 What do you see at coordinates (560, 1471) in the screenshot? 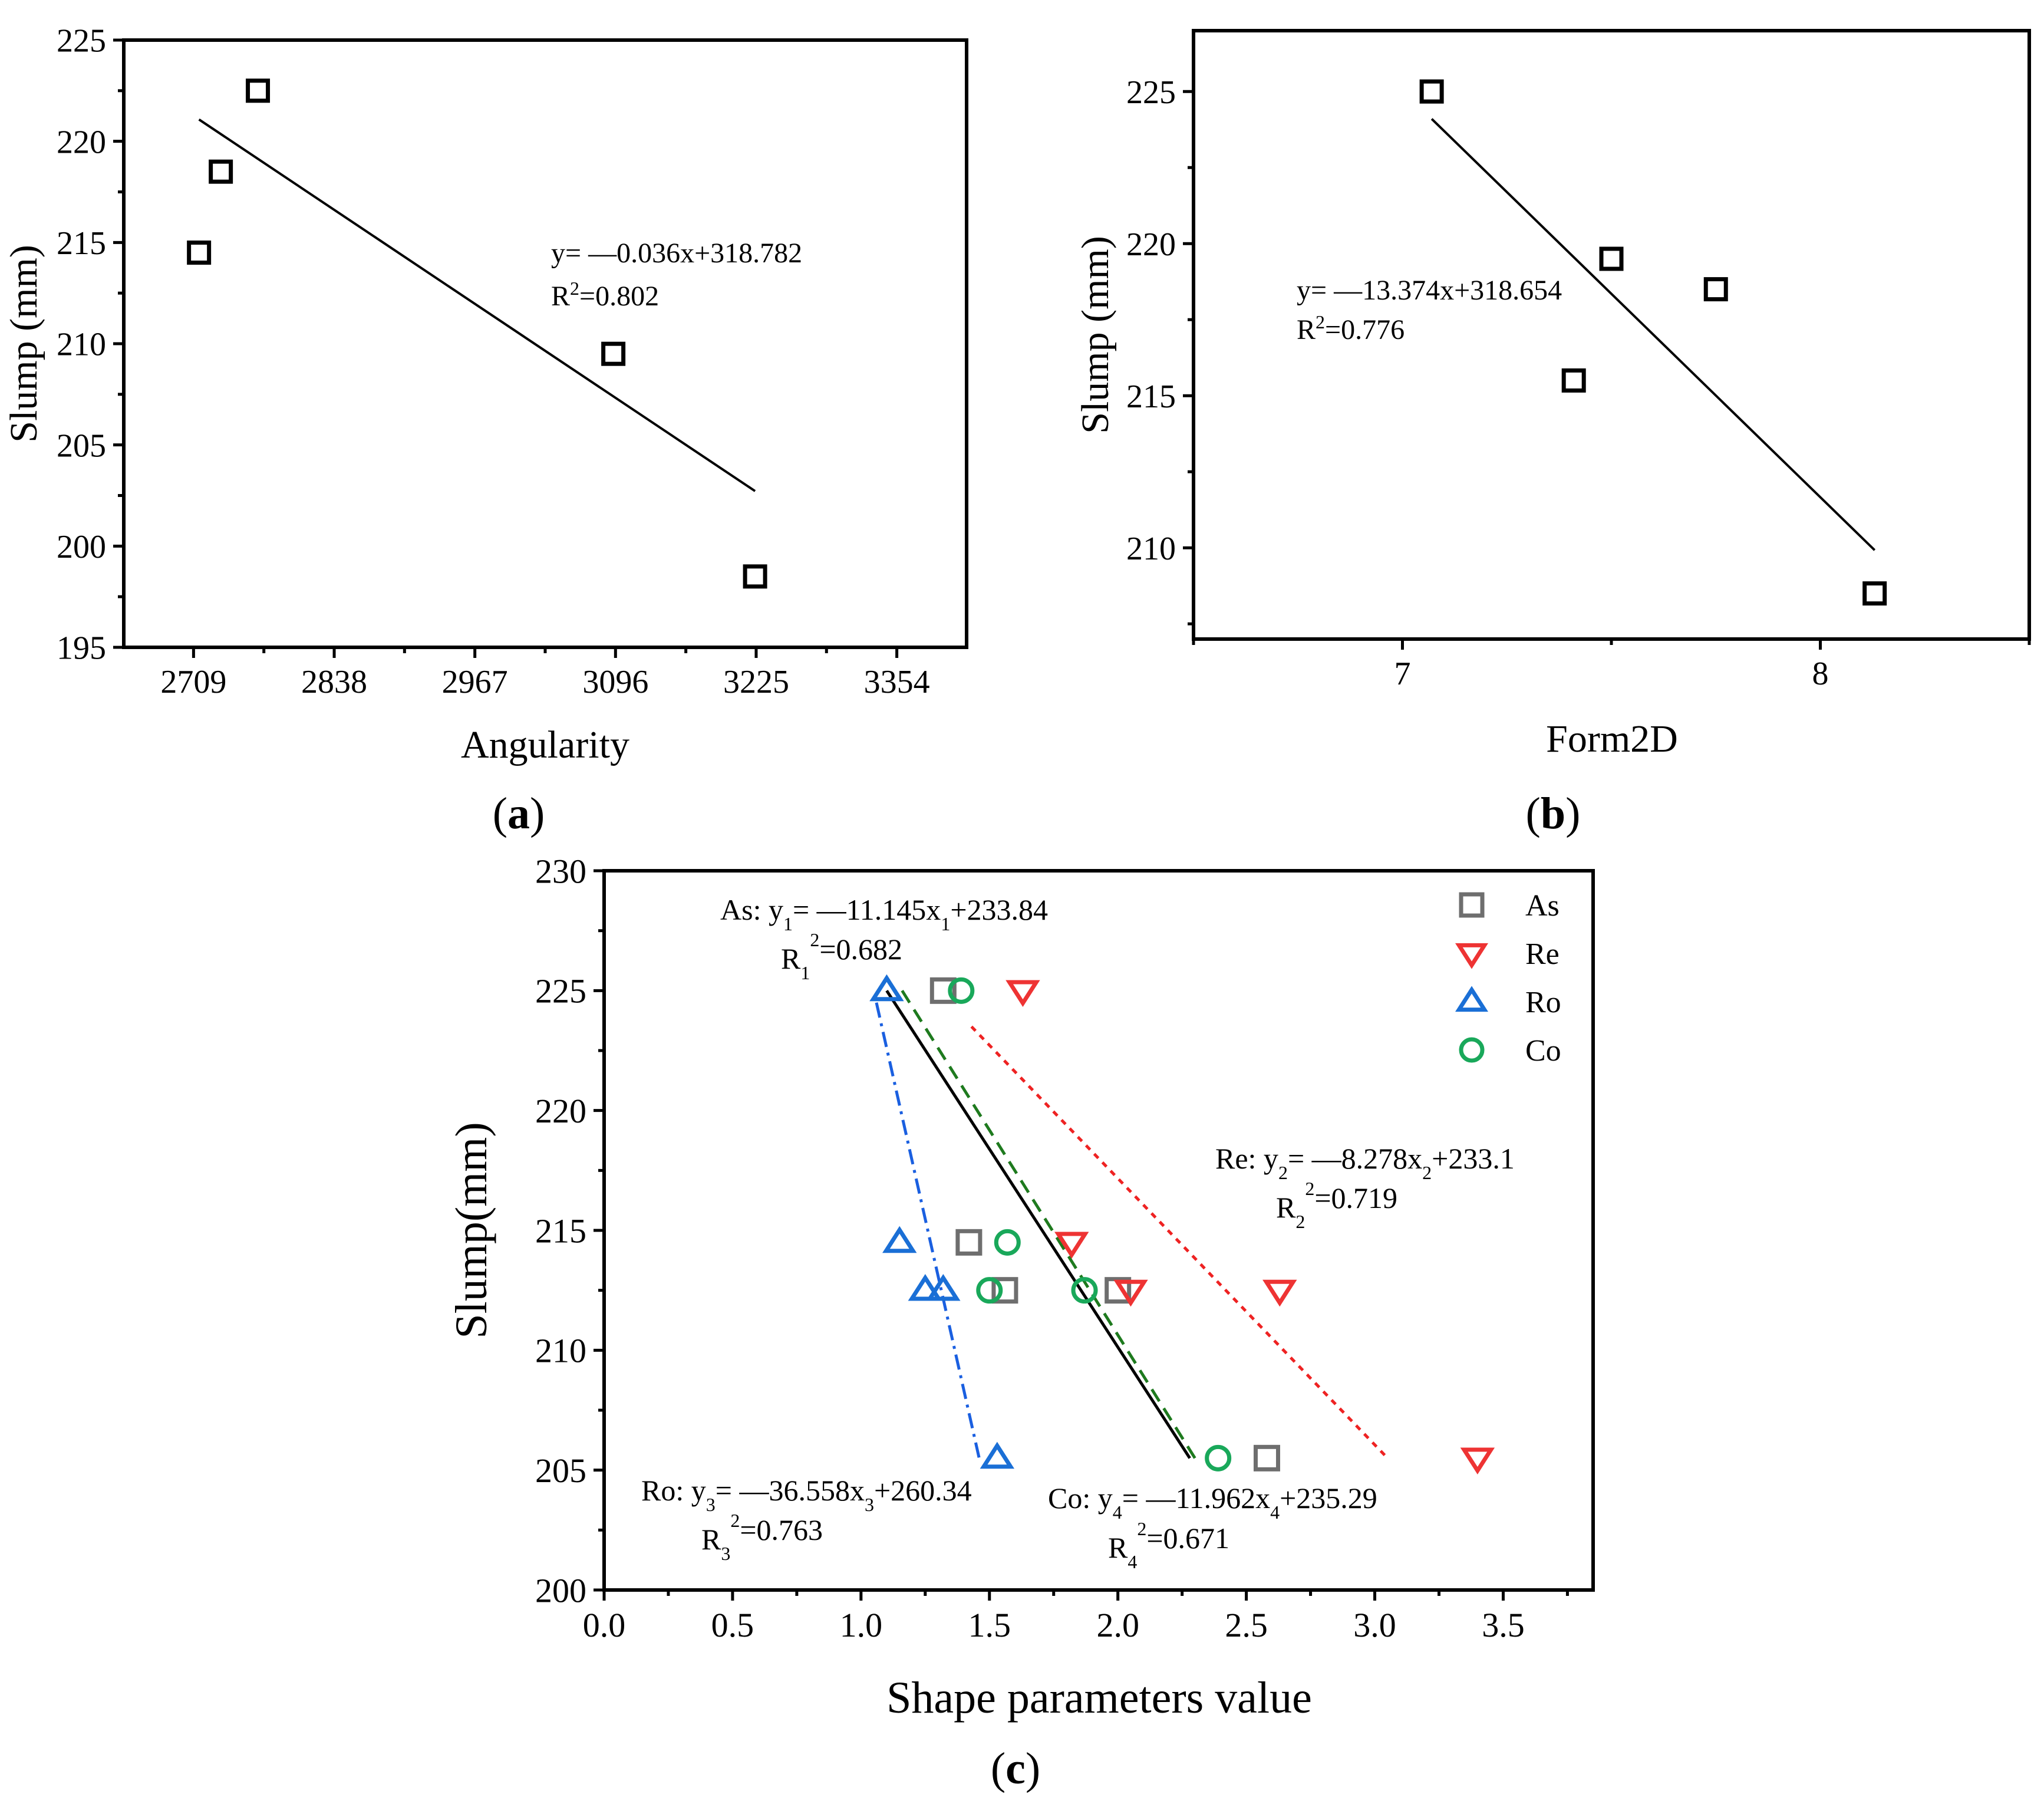
I see `c-y-tick-label: 205` at bounding box center [560, 1471].